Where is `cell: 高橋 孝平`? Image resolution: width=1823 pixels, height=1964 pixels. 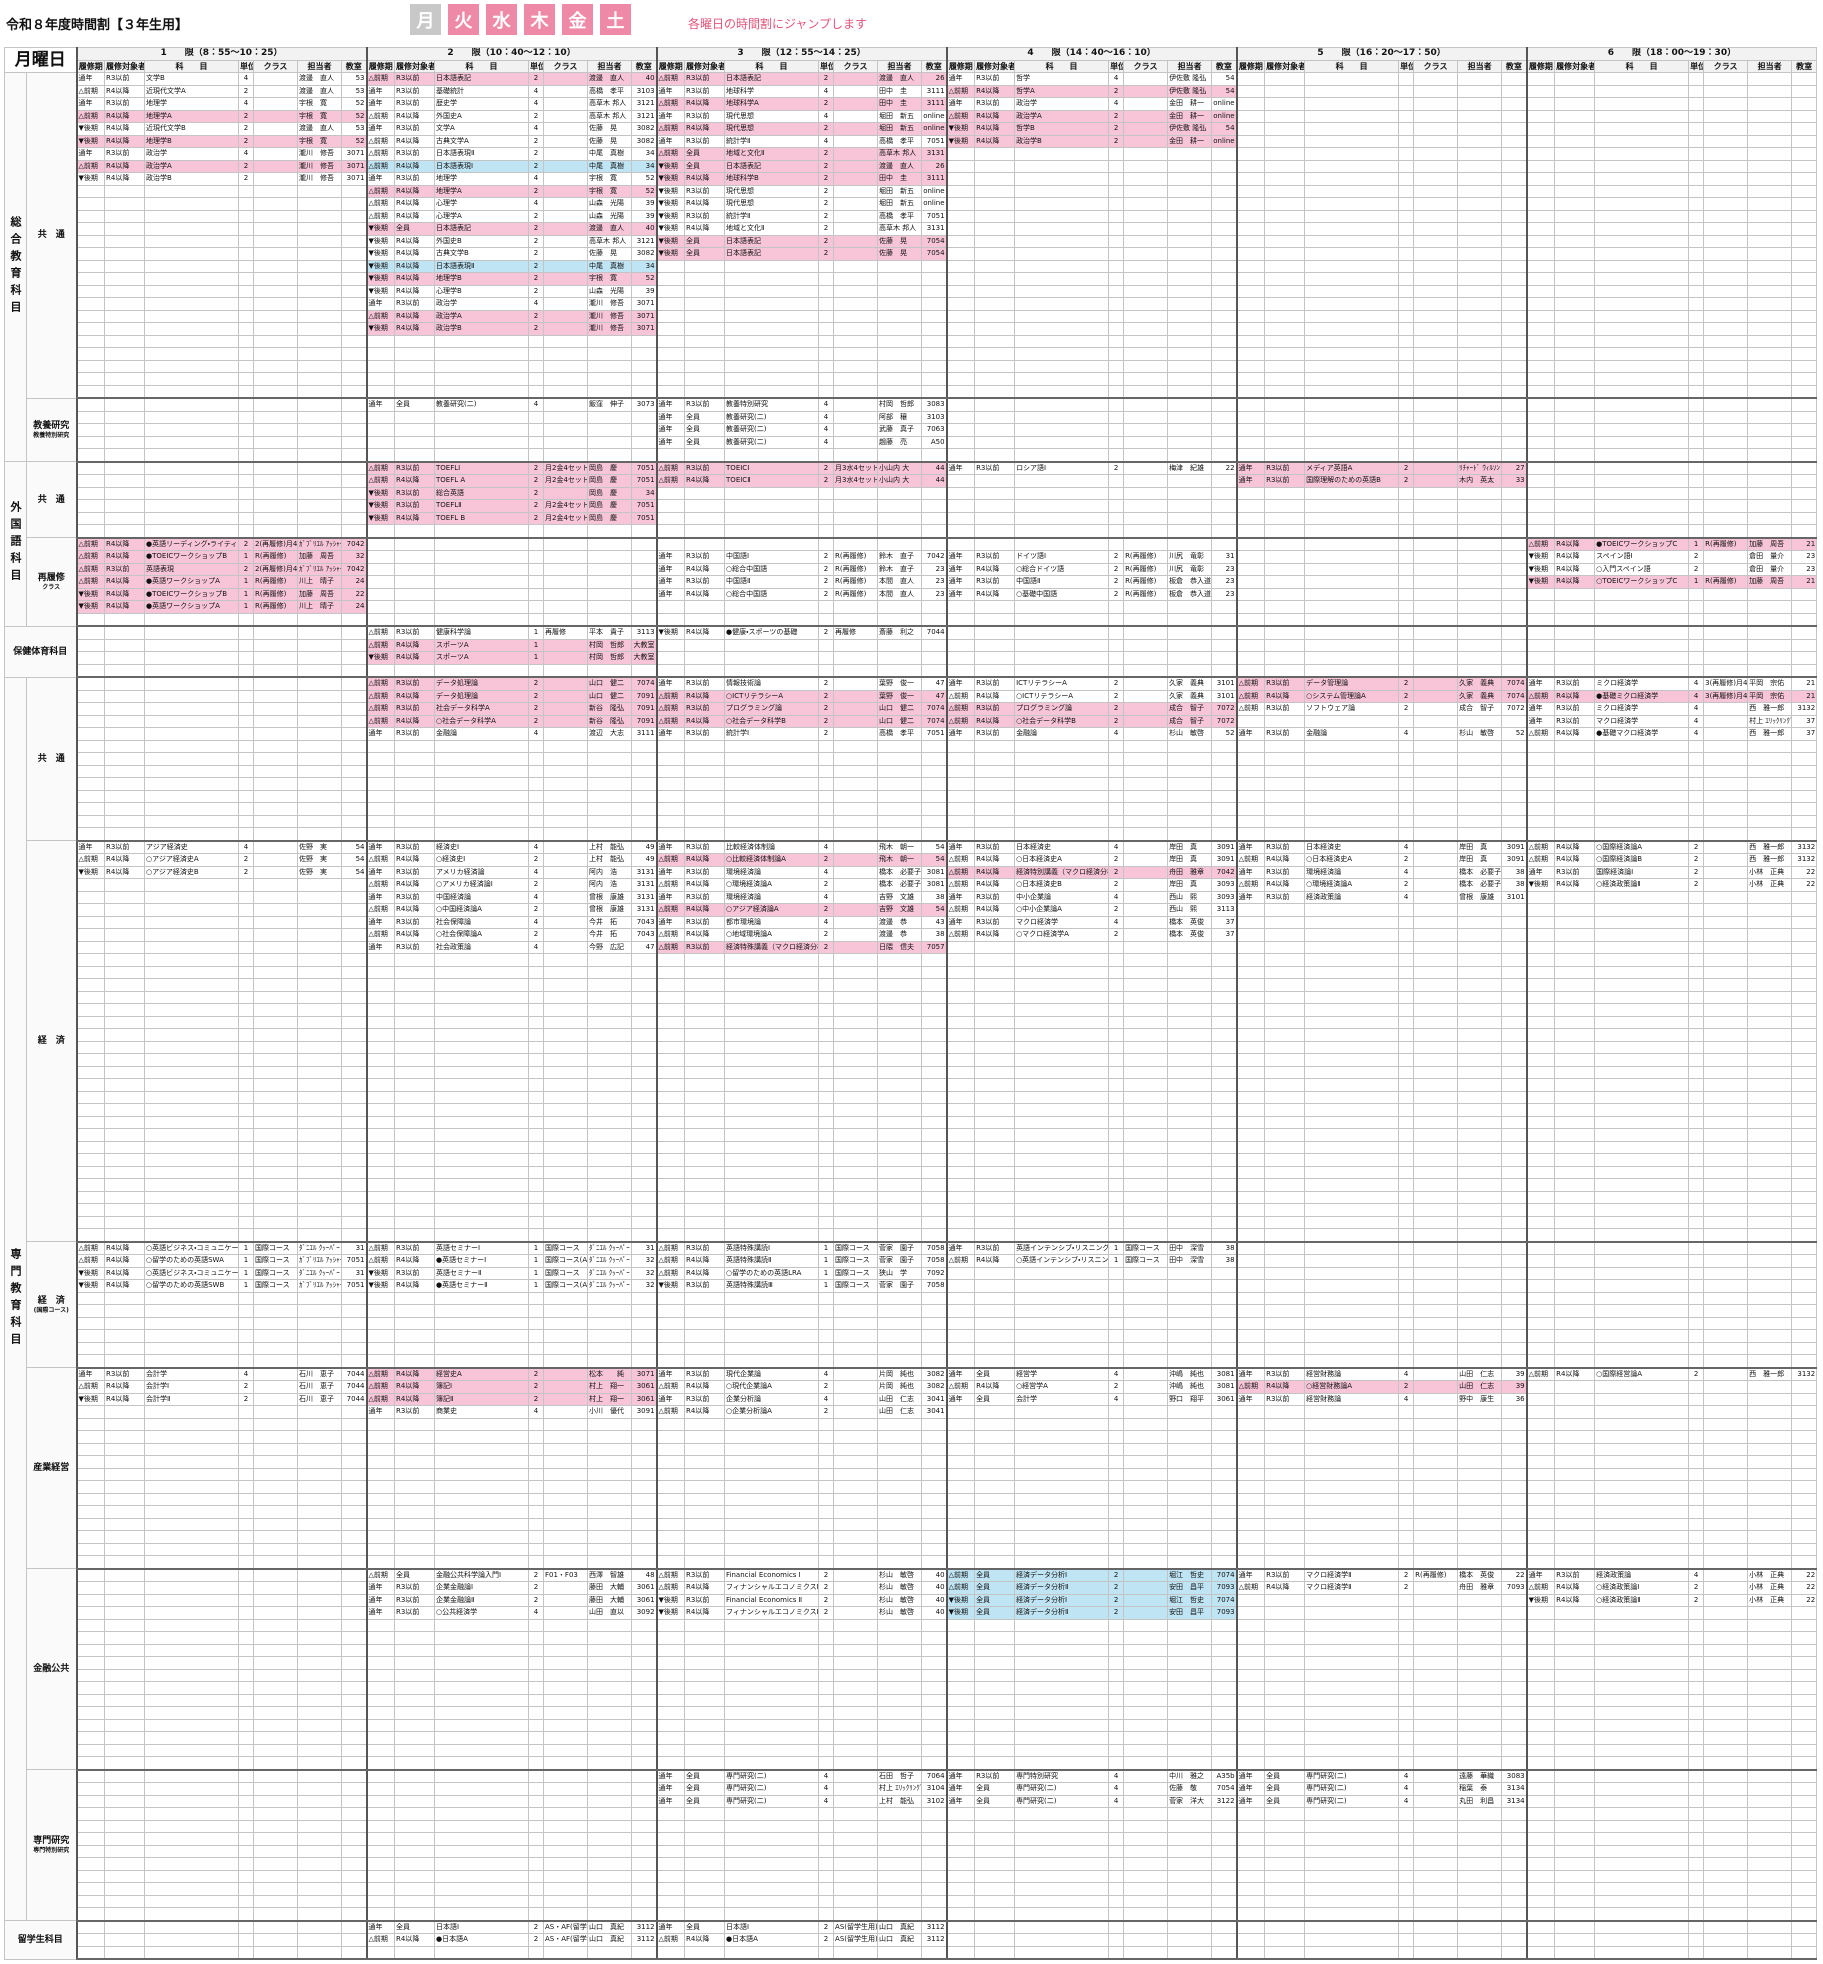
cell: 高橋 孝平 is located at coordinates (900, 216).